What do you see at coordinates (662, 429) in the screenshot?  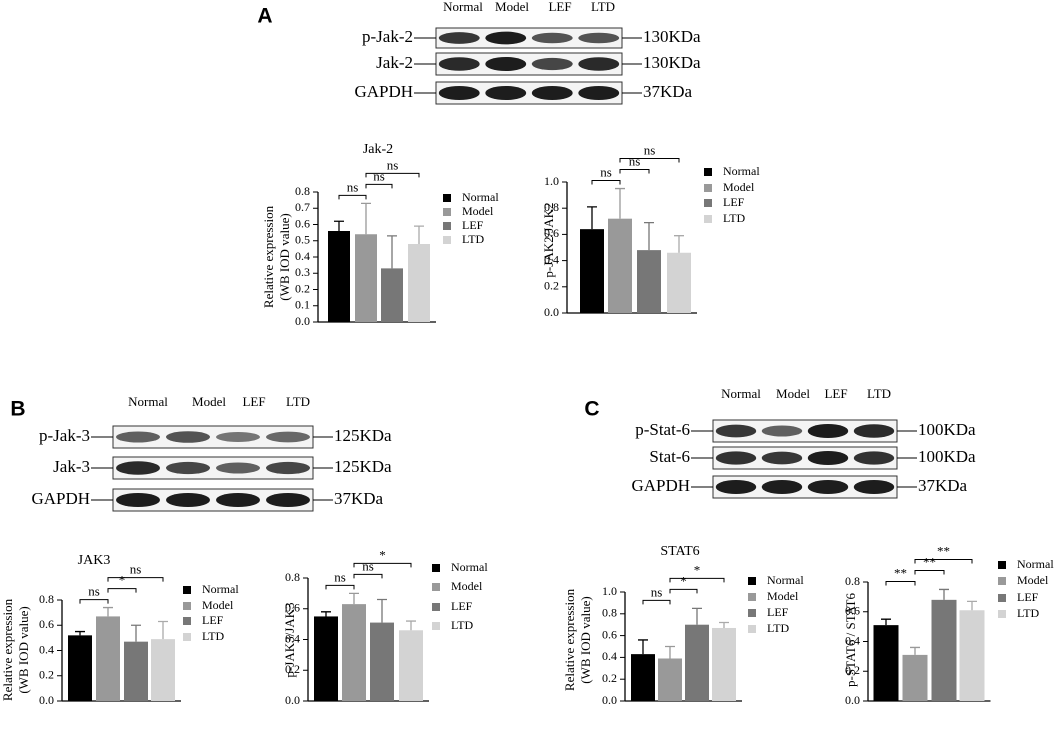 I see `row-label: p-Stat-6` at bounding box center [662, 429].